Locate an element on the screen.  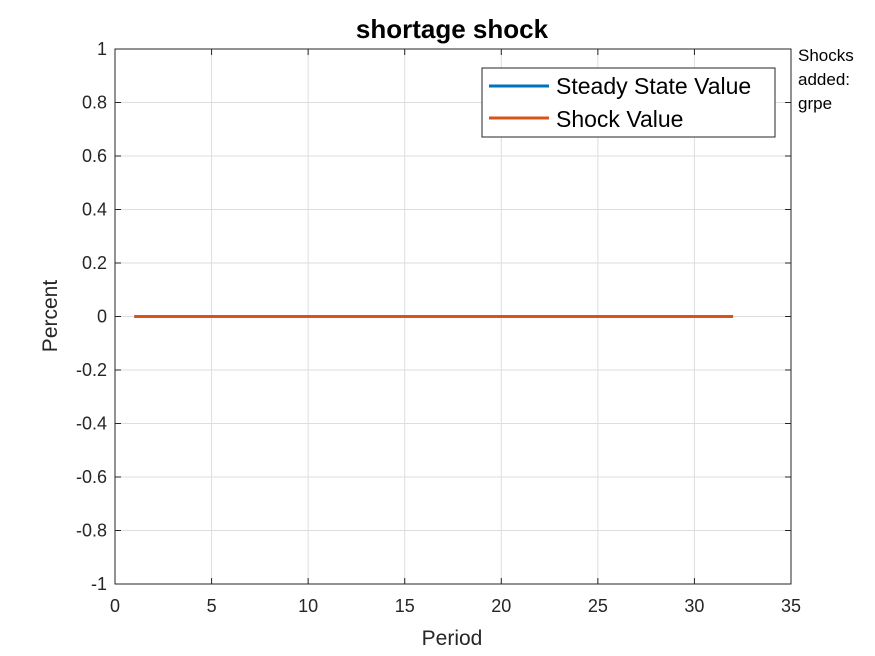
x-tick-label: 5 is located at coordinates (212, 606).